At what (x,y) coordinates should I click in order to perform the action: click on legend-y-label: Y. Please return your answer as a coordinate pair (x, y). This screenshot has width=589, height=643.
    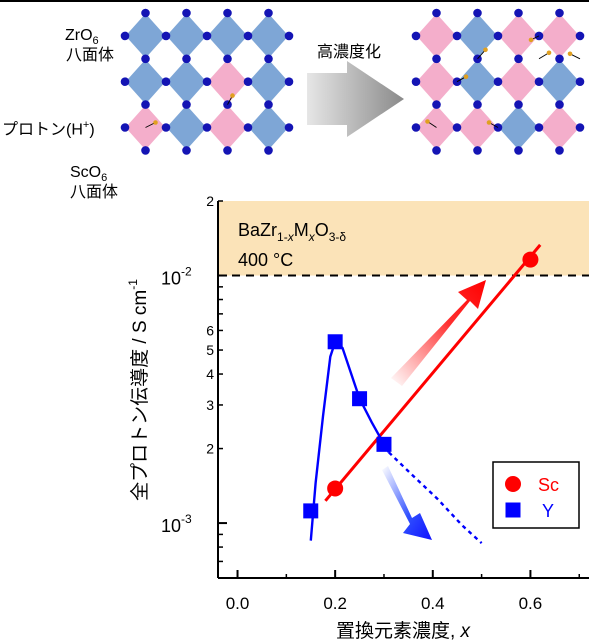
    Looking at the image, I should click on (548, 511).